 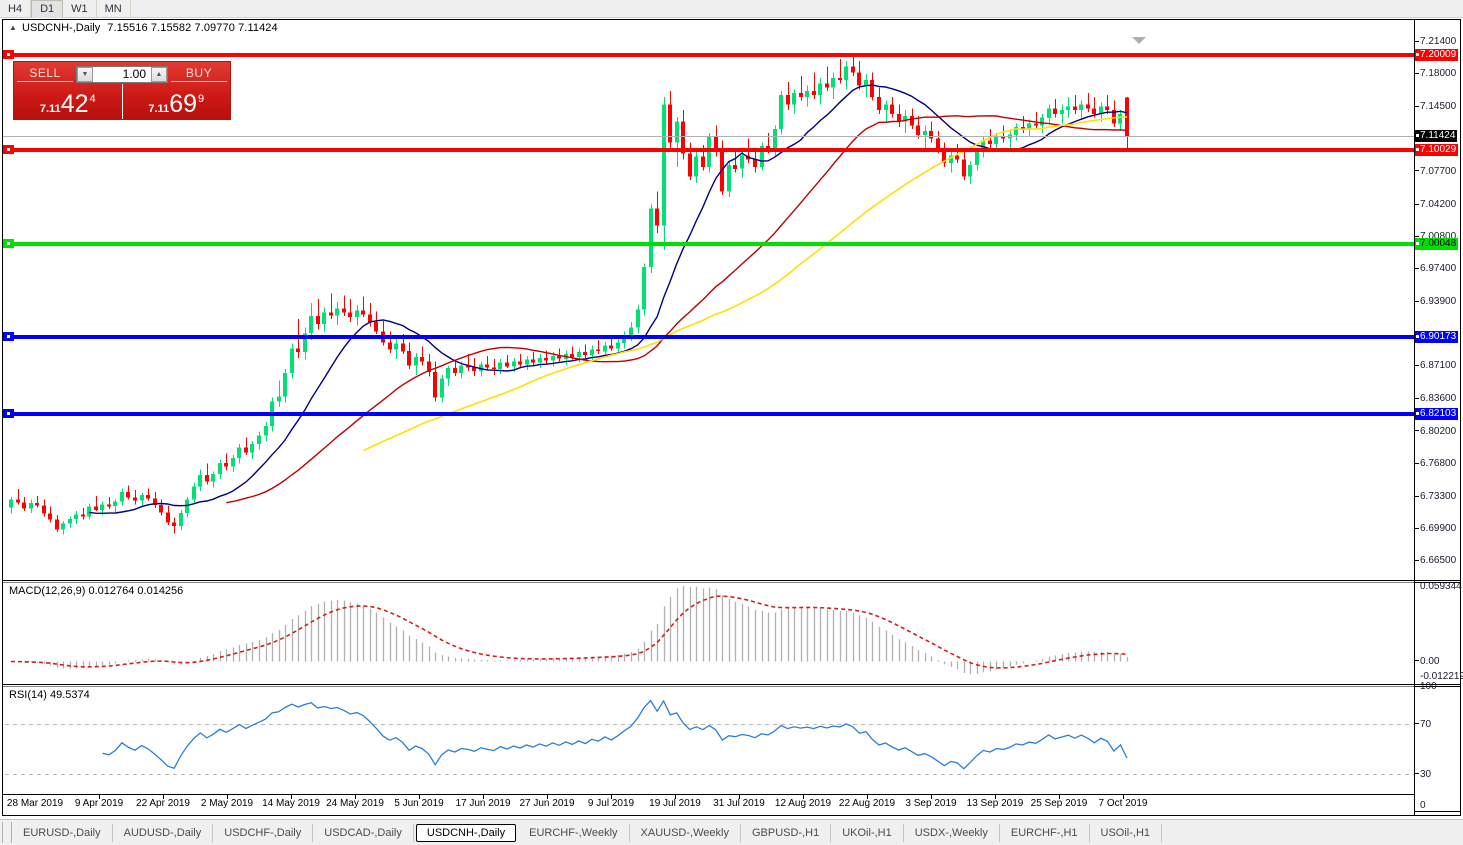 What do you see at coordinates (1435, 236) in the screenshot?
I see `price-tick-label: 7.00800` at bounding box center [1435, 236].